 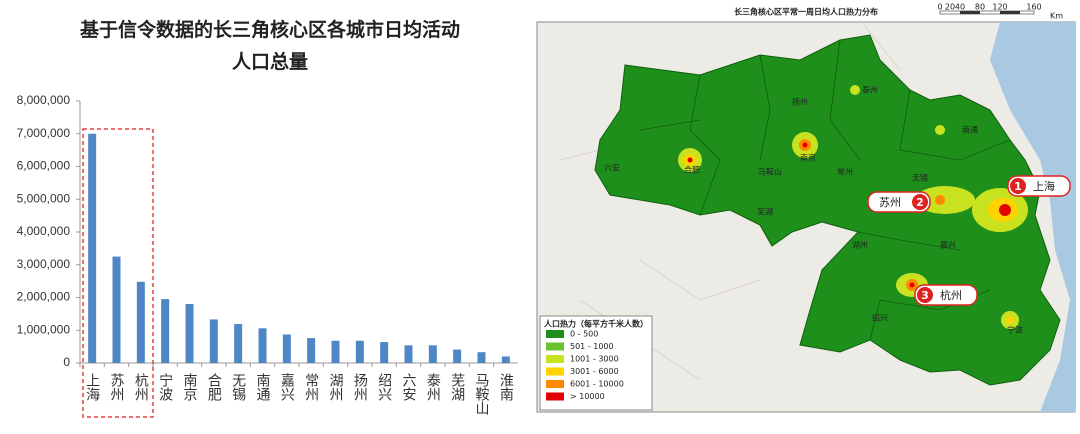 What do you see at coordinates (1056, 16) in the screenshot?
I see `scale-unit: Km` at bounding box center [1056, 16].